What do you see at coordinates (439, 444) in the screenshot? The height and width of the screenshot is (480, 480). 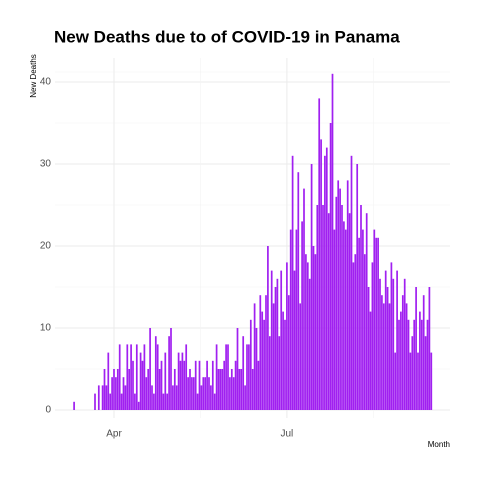 I see `x-axis-label: Month` at bounding box center [439, 444].